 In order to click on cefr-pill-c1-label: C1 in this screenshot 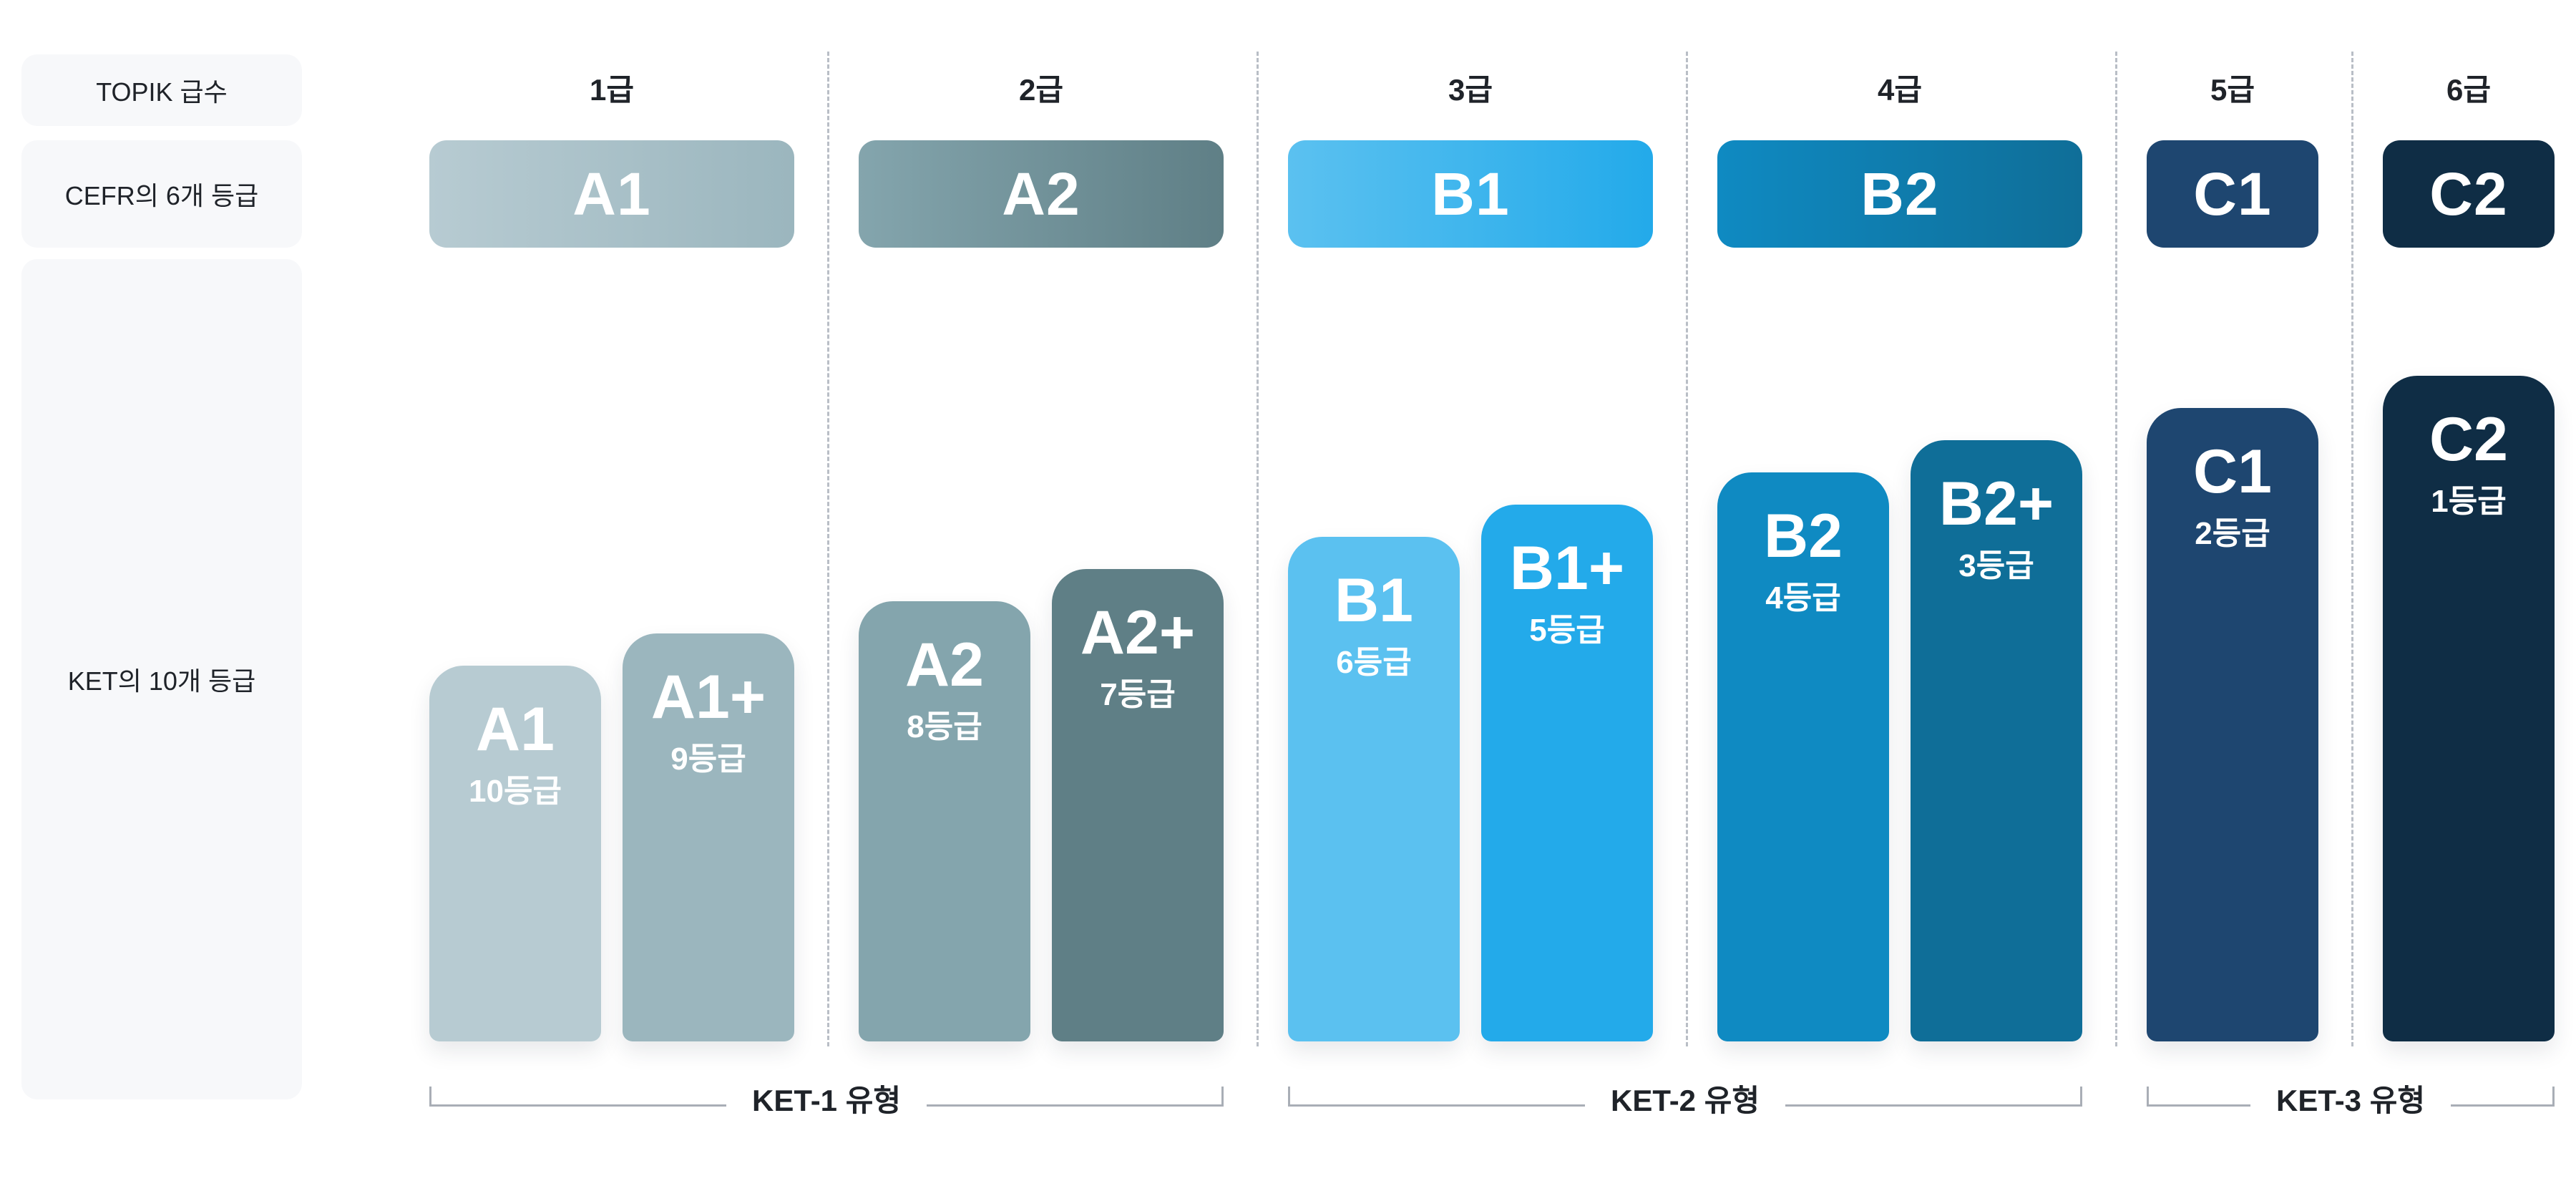, I will do `click(2232, 194)`.